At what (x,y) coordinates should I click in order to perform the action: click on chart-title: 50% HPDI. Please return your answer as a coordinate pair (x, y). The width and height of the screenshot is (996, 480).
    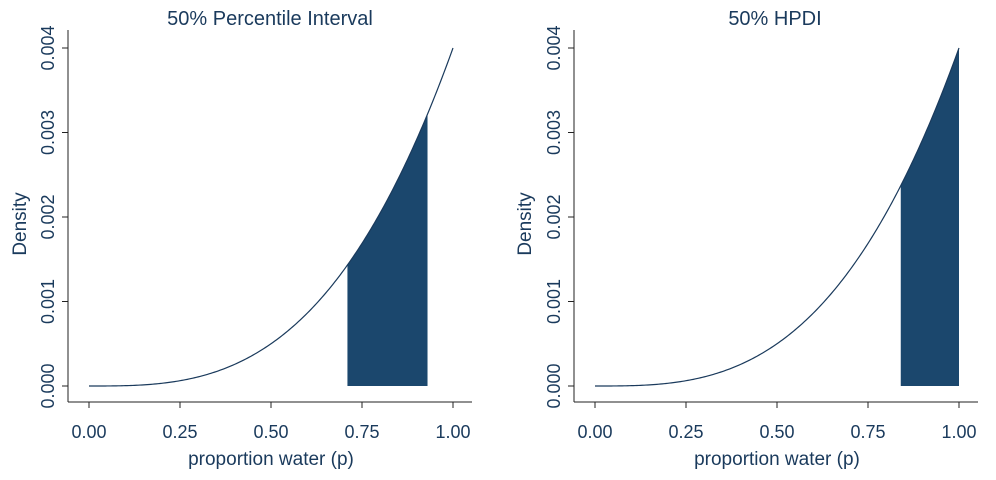
    Looking at the image, I should click on (774, 19).